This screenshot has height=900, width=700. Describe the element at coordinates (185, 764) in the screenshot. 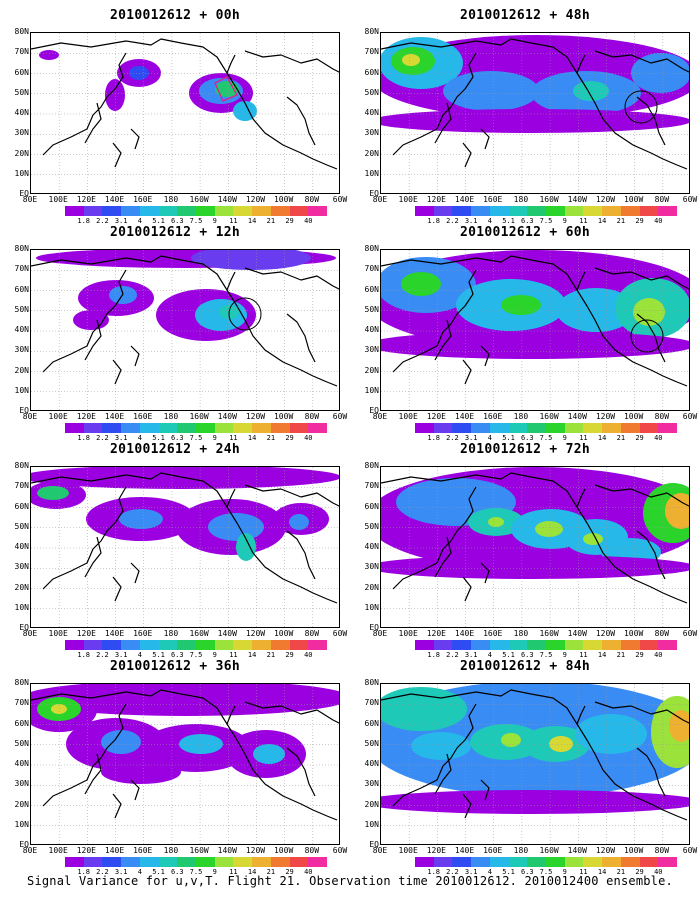

I see `map-canvas` at that location.